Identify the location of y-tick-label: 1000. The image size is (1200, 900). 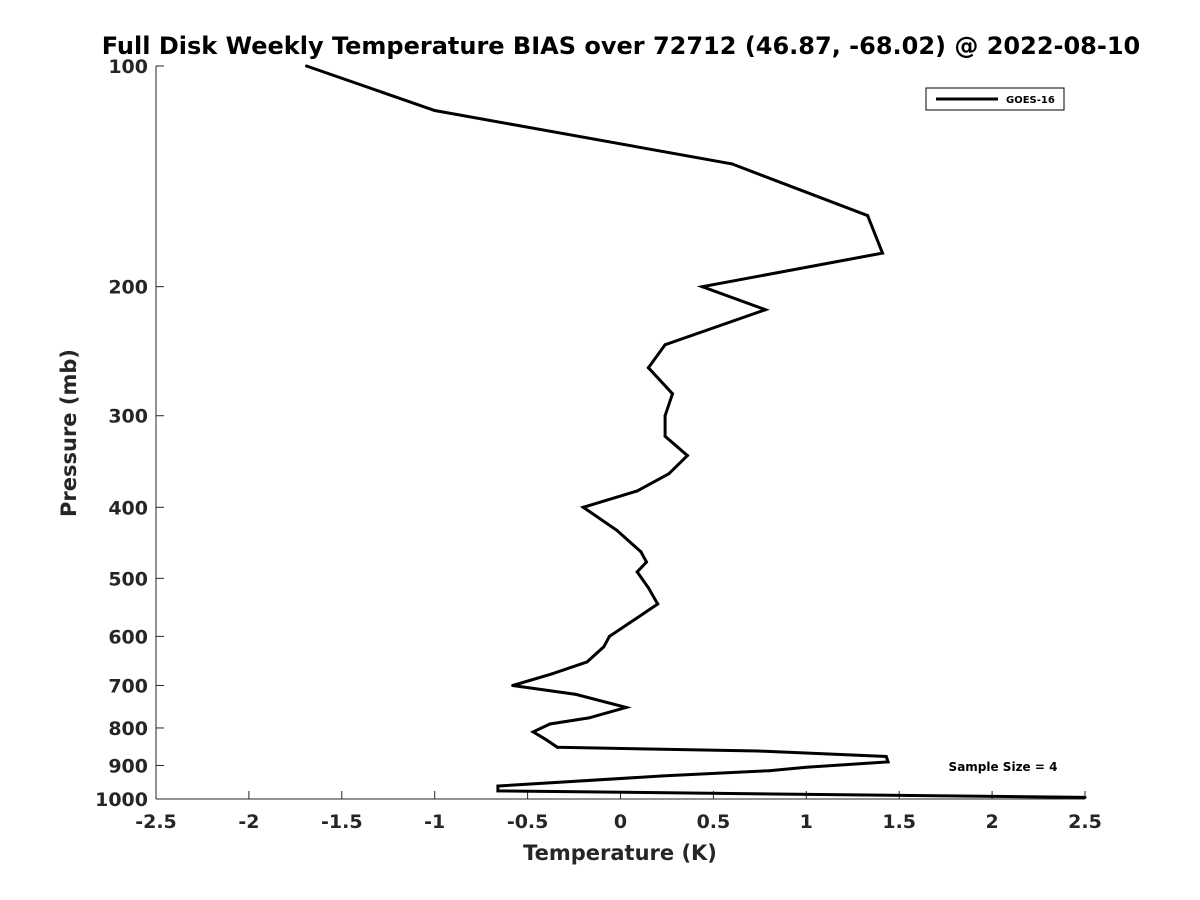
(121, 800).